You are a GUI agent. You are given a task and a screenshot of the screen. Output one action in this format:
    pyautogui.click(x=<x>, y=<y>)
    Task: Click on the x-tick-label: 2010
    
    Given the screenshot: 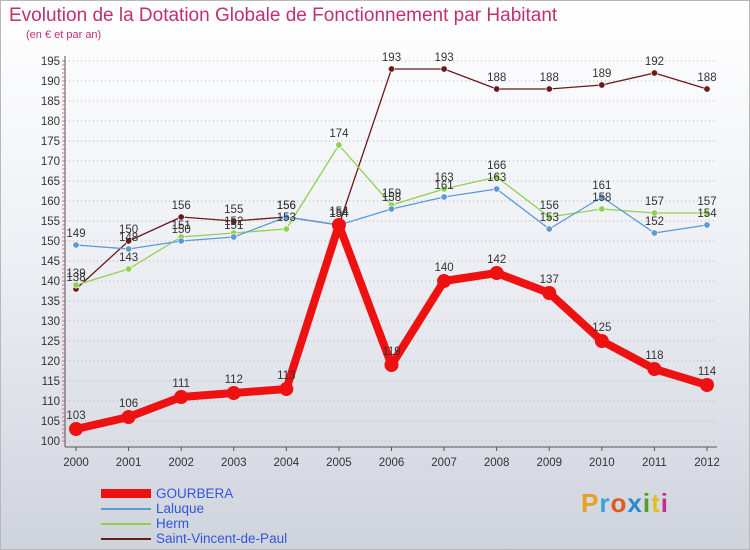 What is the action you would take?
    pyautogui.click(x=602, y=463)
    